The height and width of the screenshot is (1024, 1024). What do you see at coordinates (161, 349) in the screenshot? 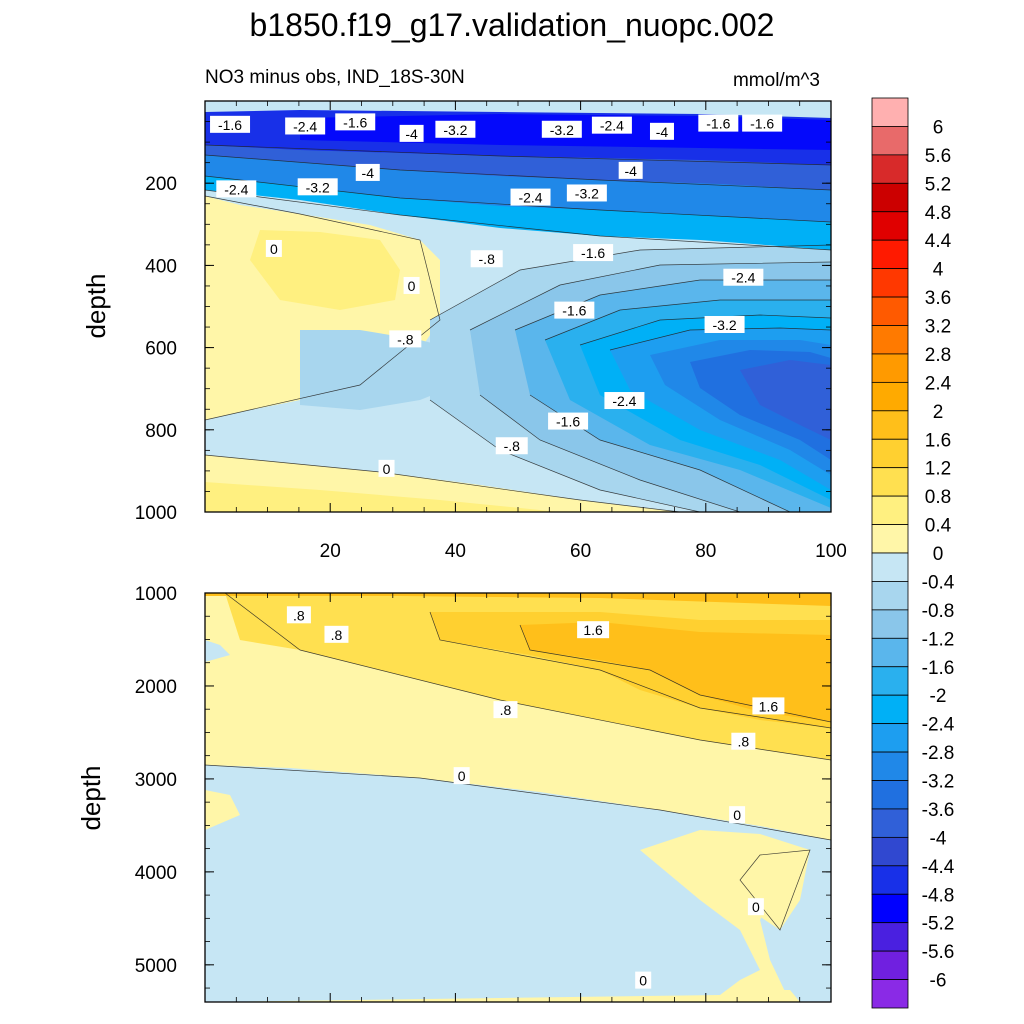
I see `y-tick-label: 600` at bounding box center [161, 349].